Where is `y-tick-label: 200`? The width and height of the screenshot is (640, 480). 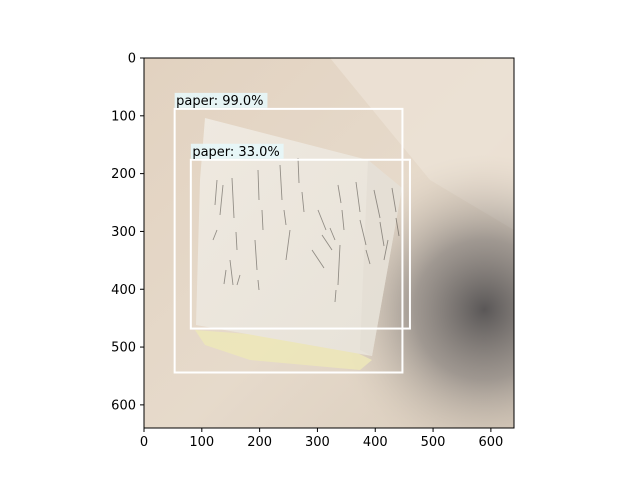 y-tick-label: 200 is located at coordinates (123, 174).